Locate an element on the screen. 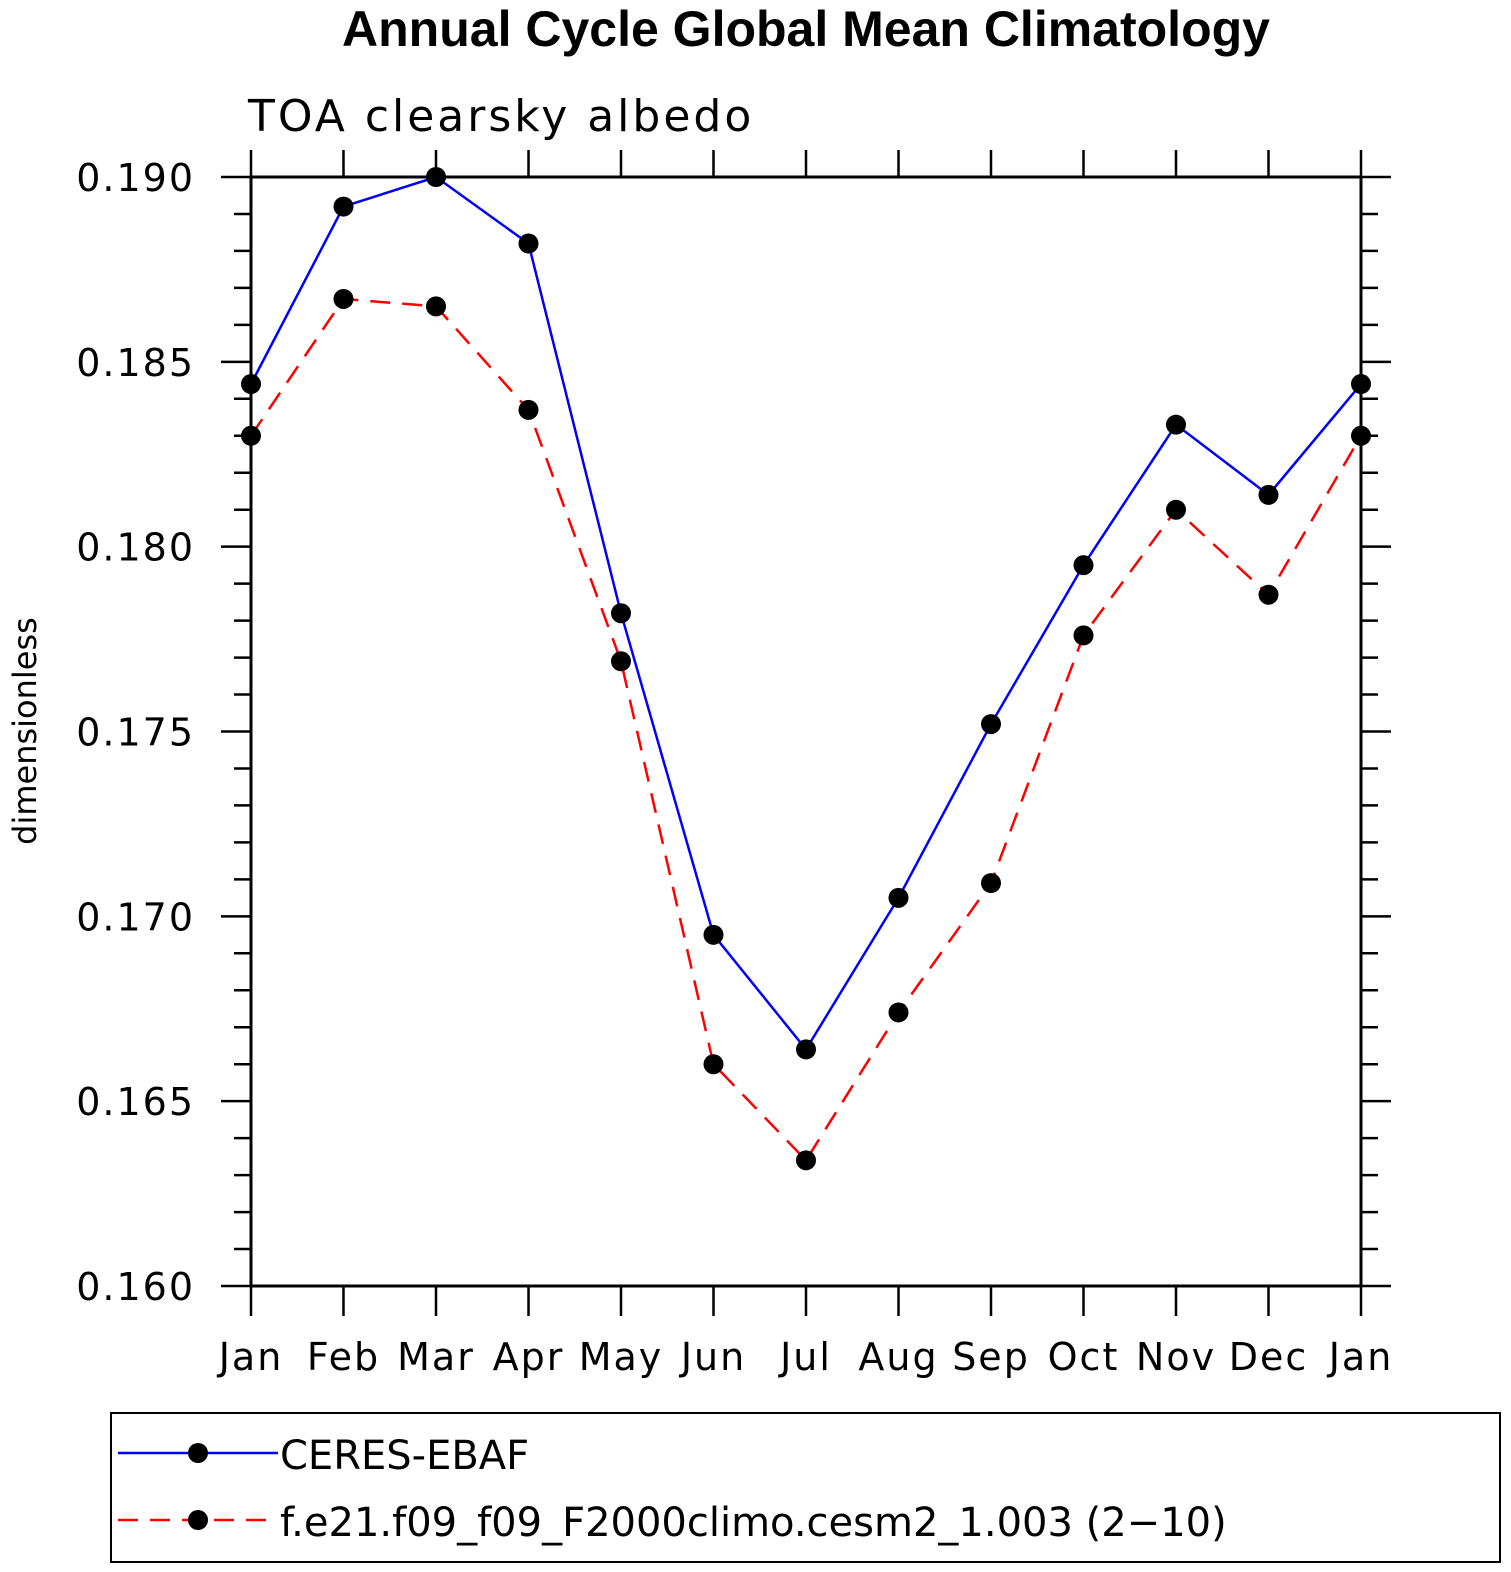 The width and height of the screenshot is (1511, 1572). y-tick-label: 0.160 is located at coordinates (135, 1287).